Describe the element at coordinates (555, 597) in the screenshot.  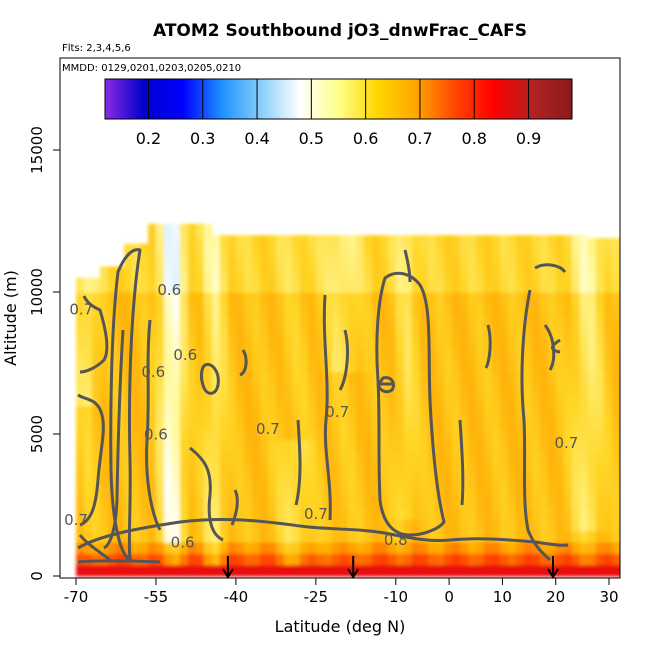
I see `x-tick-label: 20` at that location.